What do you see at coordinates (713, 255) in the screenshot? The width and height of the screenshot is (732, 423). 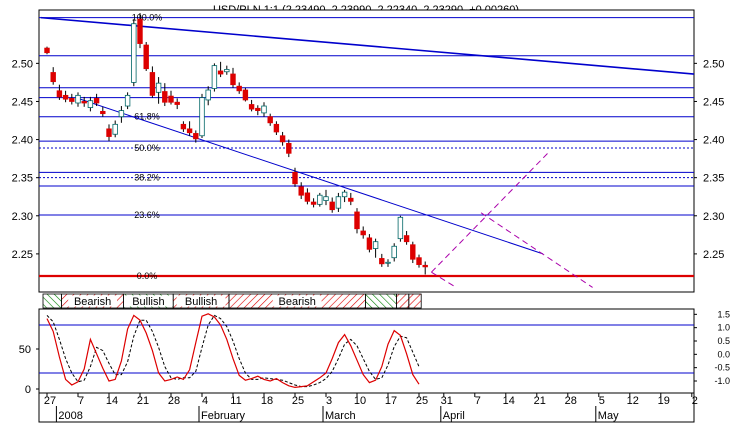 I see `y-tick-label-right: 2.25` at bounding box center [713, 255].